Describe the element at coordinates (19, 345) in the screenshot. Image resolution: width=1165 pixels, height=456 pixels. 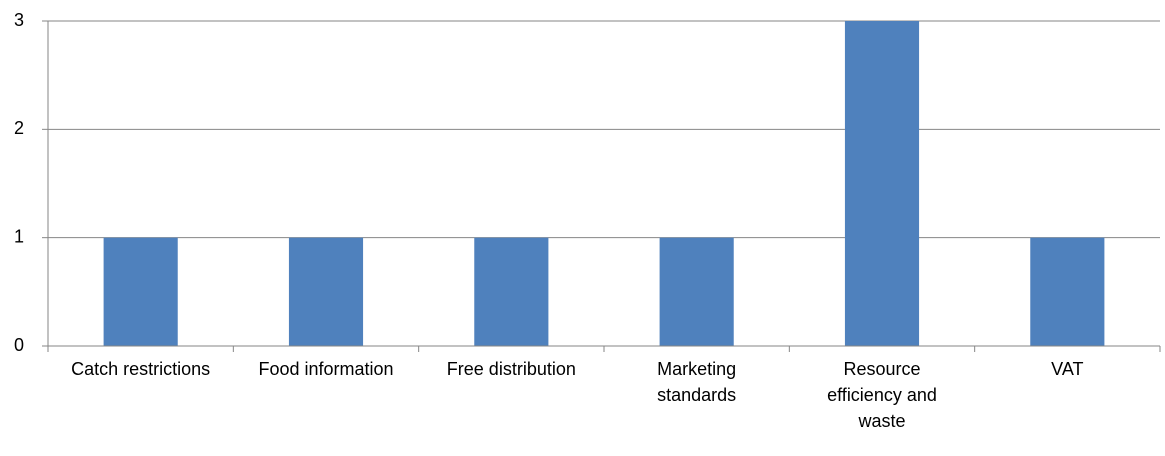
I see `y-tick-label: 0` at that location.